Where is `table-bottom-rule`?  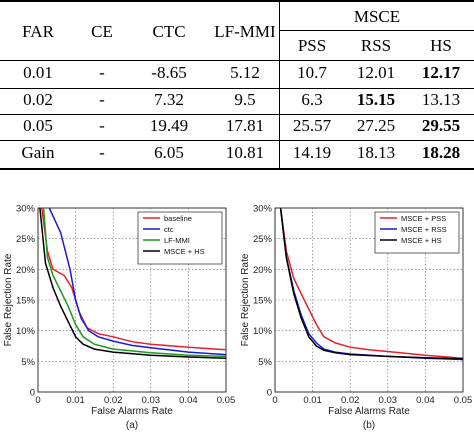 table-bottom-rule is located at coordinates (237, 169).